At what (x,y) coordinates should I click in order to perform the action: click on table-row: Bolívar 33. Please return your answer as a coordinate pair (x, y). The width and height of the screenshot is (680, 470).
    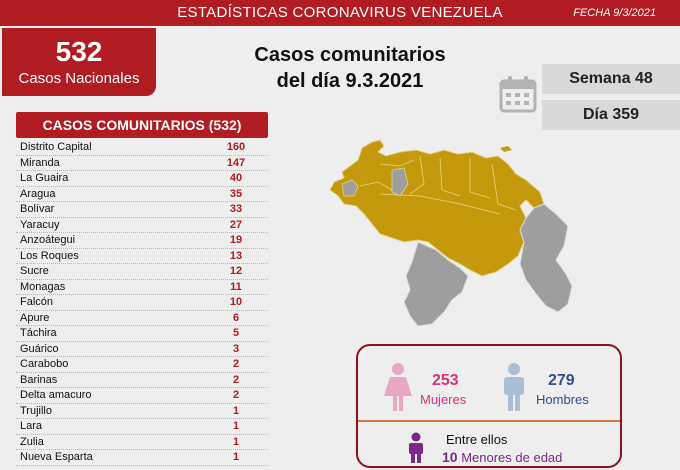
    Looking at the image, I should click on (142, 210).